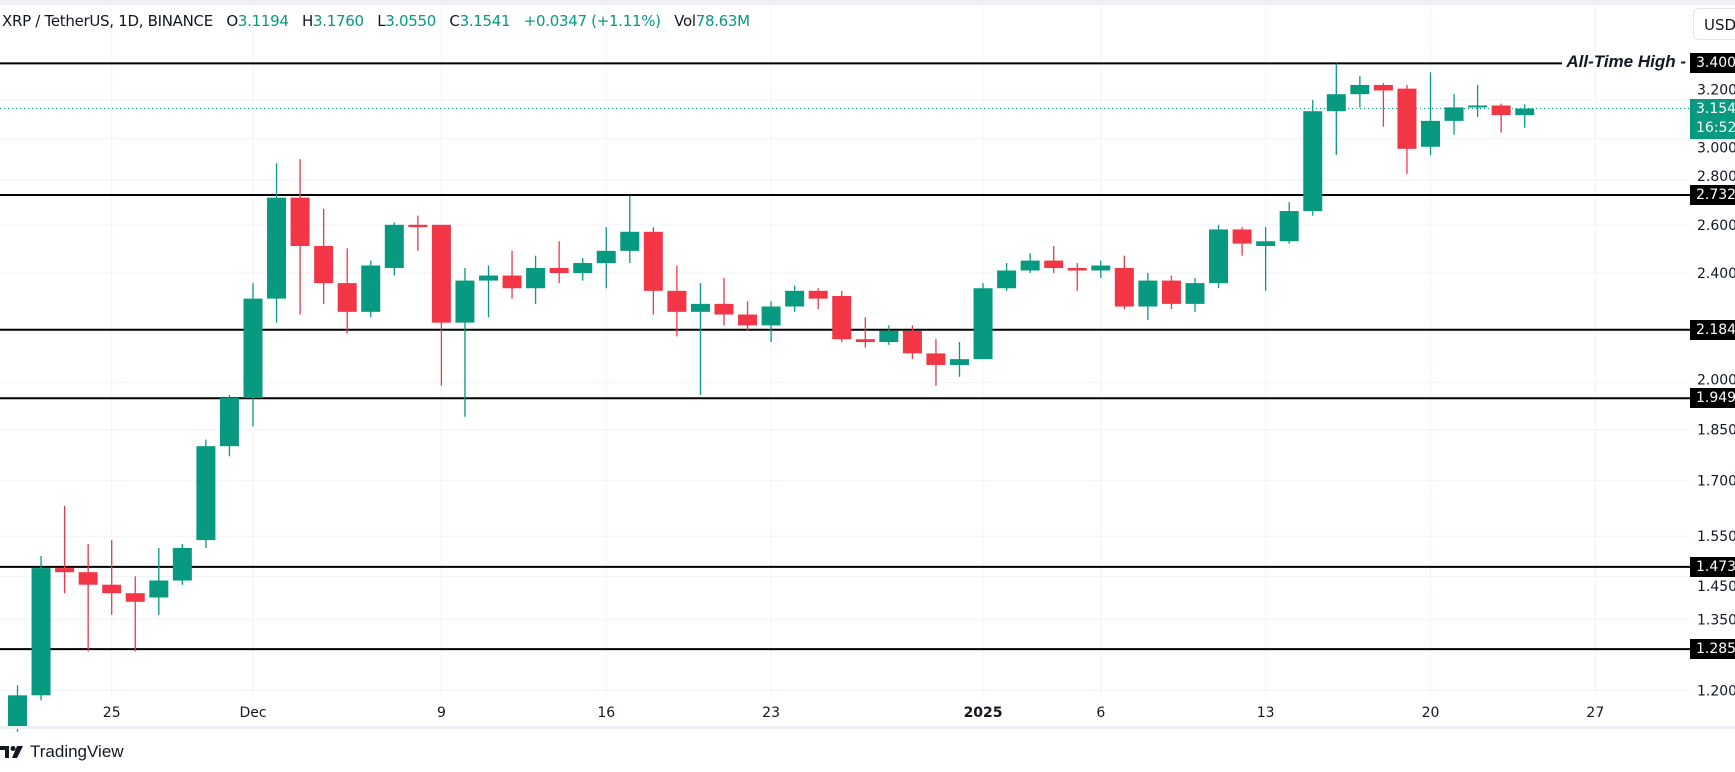  I want to click on time-tick-label: 13, so click(1266, 713).